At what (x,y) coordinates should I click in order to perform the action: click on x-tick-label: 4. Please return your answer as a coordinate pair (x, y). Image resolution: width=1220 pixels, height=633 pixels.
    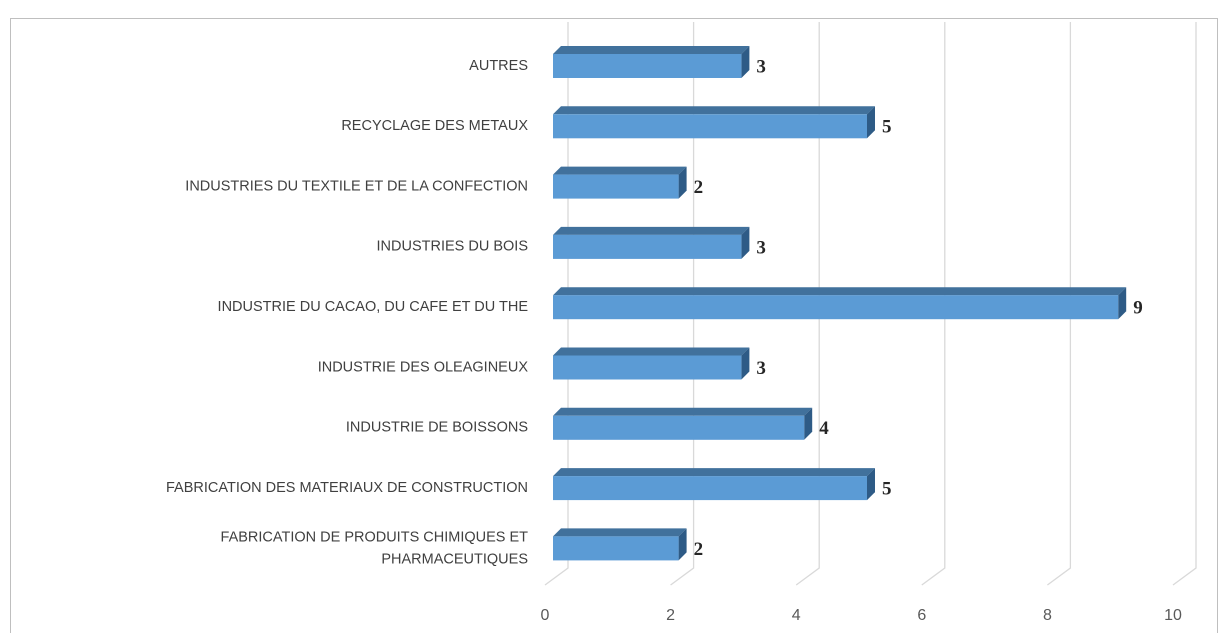
    Looking at the image, I should click on (796, 615).